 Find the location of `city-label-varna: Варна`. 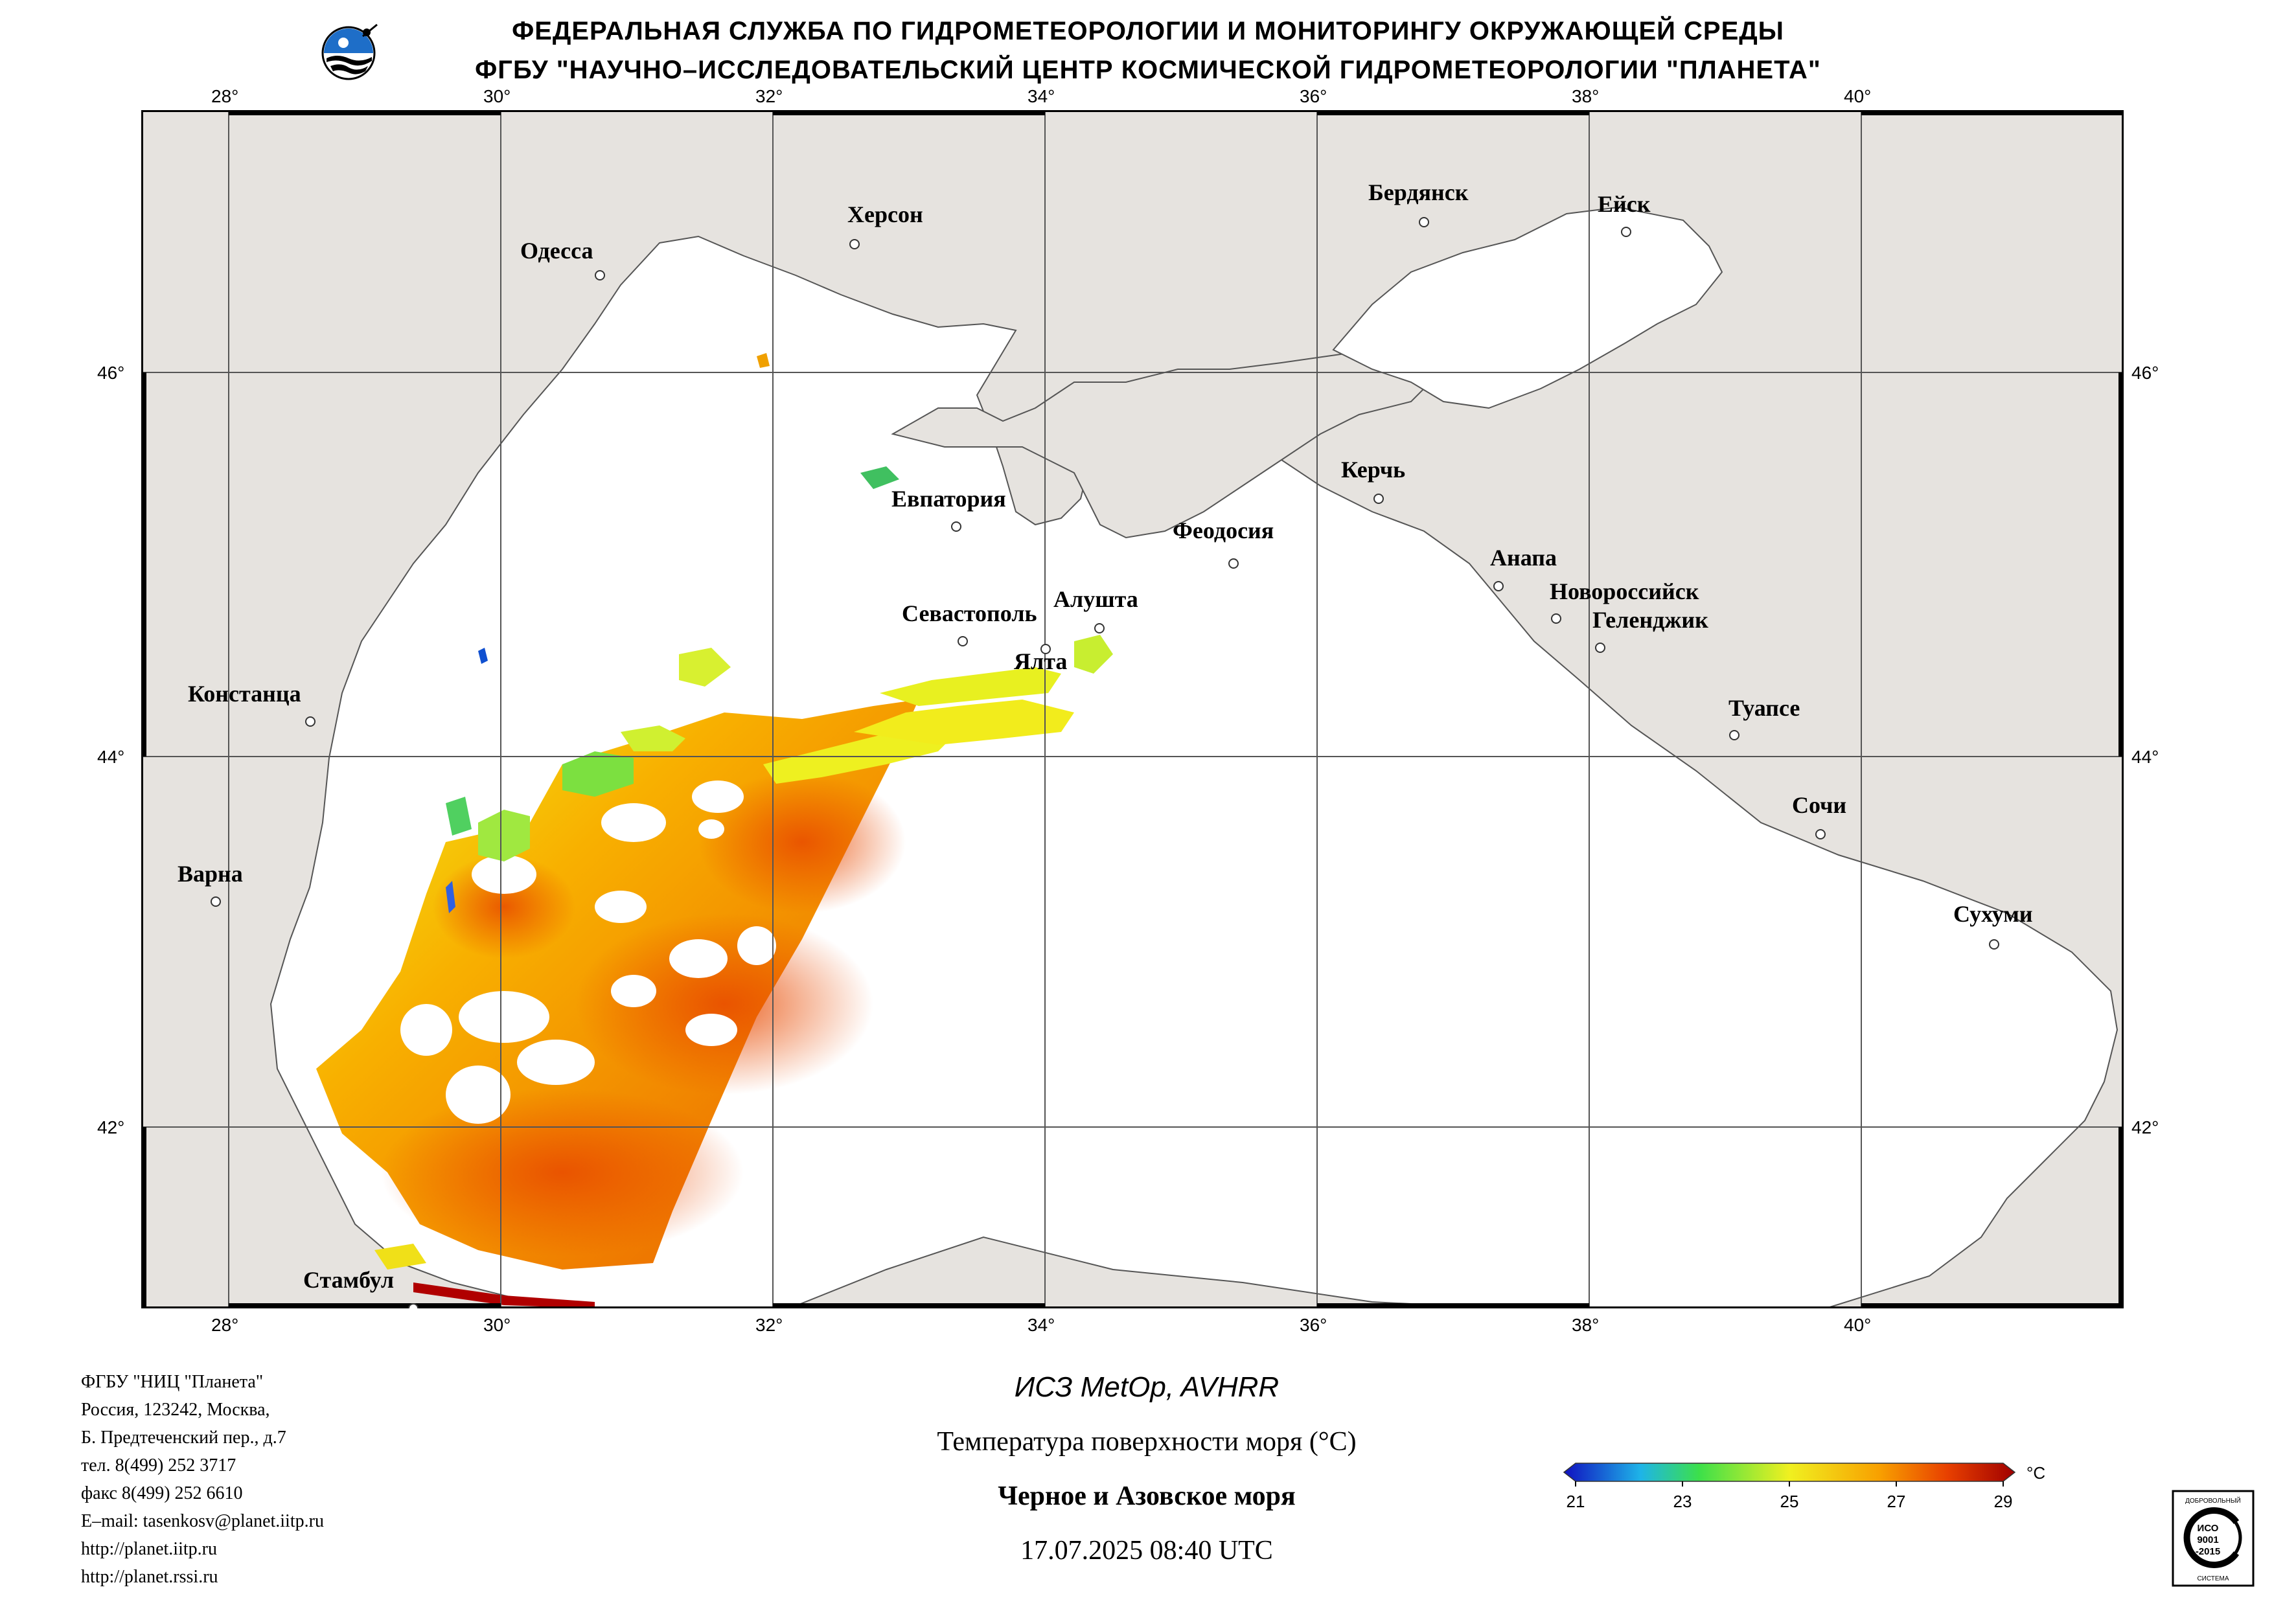

city-label-varna: Варна is located at coordinates (210, 874).